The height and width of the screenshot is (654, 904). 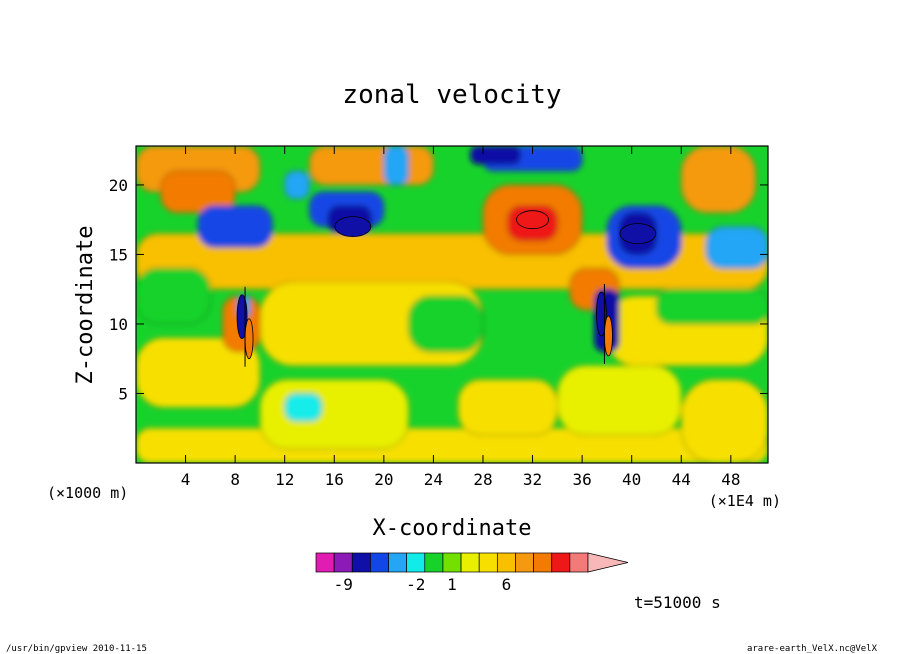 I want to click on x-axis-label: X-coordinate, so click(x=452, y=528).